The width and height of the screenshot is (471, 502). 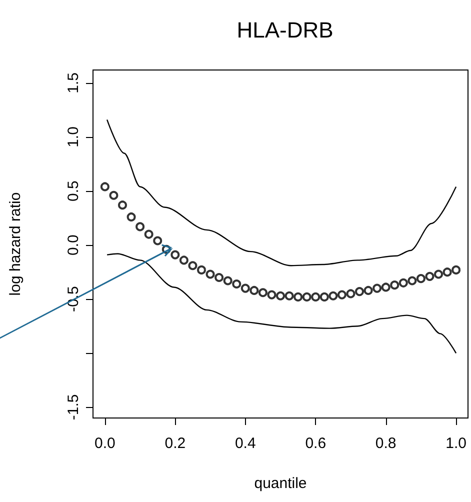 I want to click on x-tick-label: 0.0, so click(x=105, y=443).